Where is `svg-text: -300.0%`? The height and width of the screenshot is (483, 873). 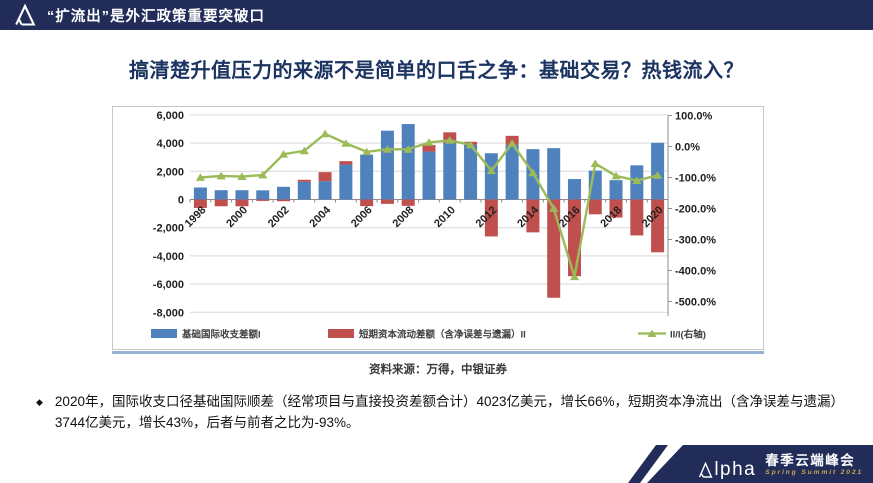 svg-text: -300.0% is located at coordinates (695, 241).